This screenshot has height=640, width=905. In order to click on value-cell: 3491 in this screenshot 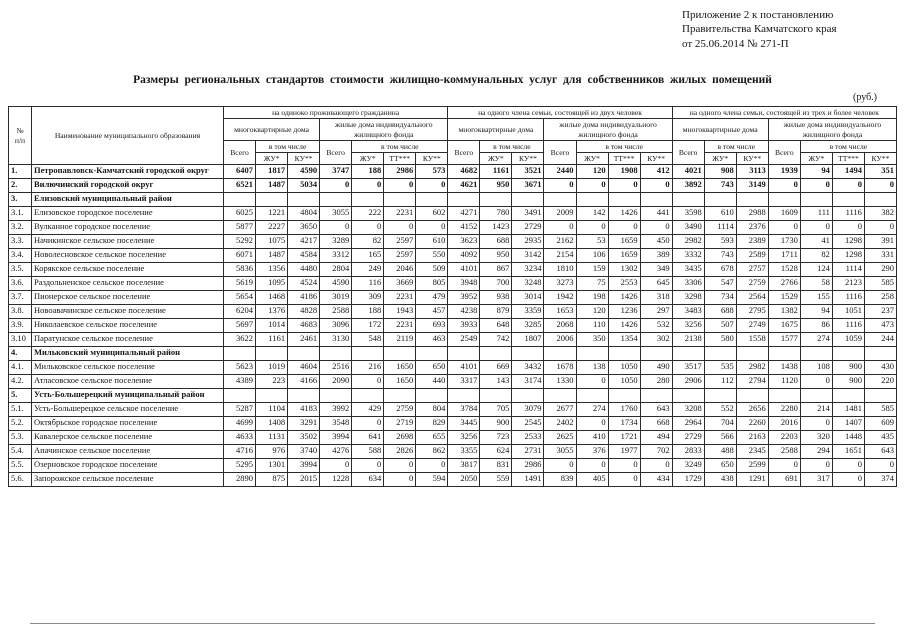, I will do `click(528, 214)`.